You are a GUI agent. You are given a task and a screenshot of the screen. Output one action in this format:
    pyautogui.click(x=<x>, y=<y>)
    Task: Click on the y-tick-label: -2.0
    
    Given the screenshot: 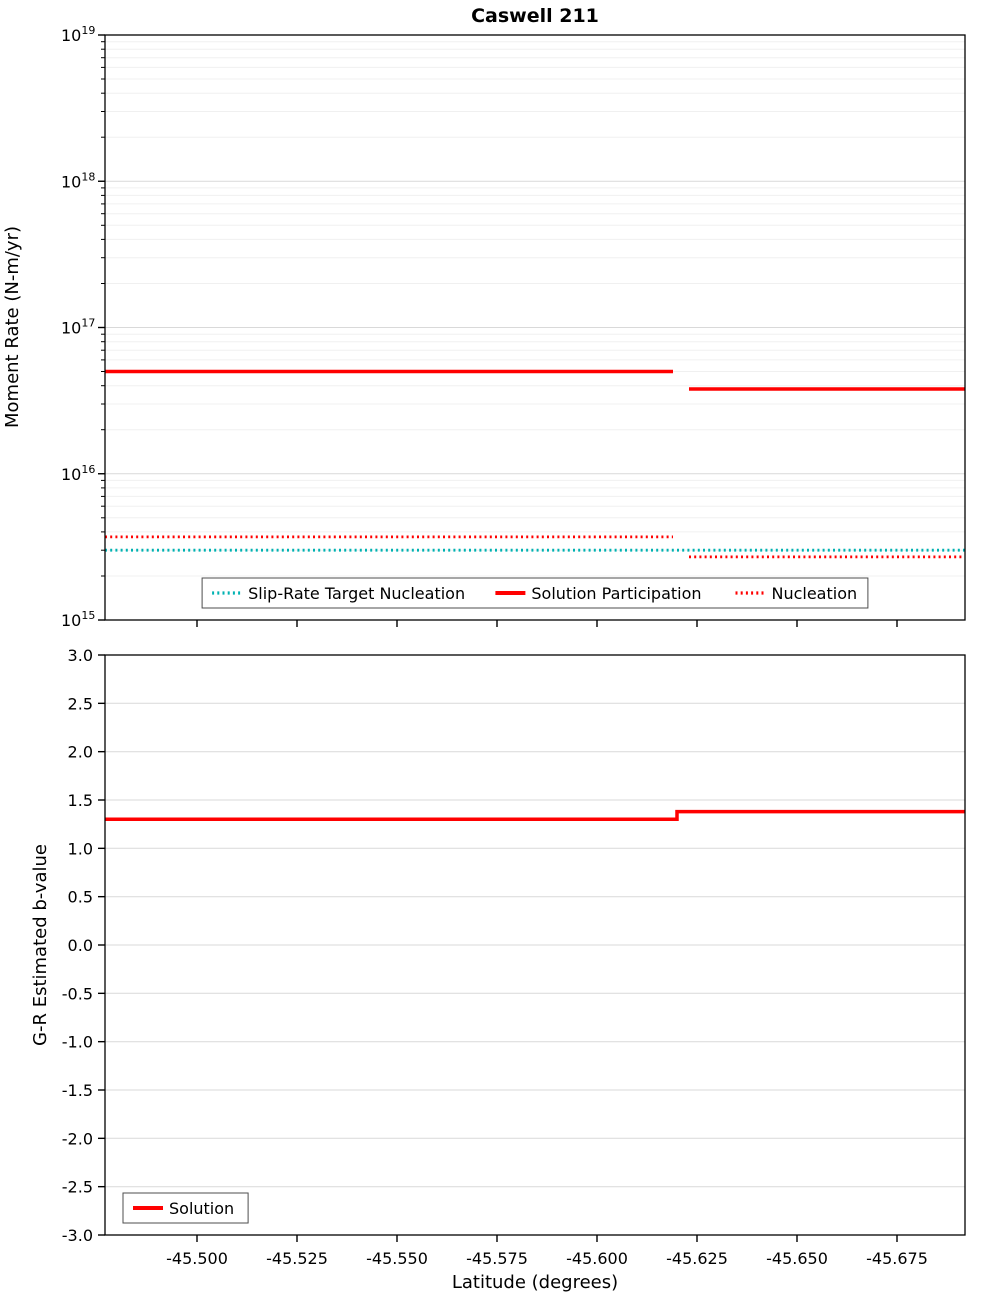 What is the action you would take?
    pyautogui.click(x=77, y=1138)
    